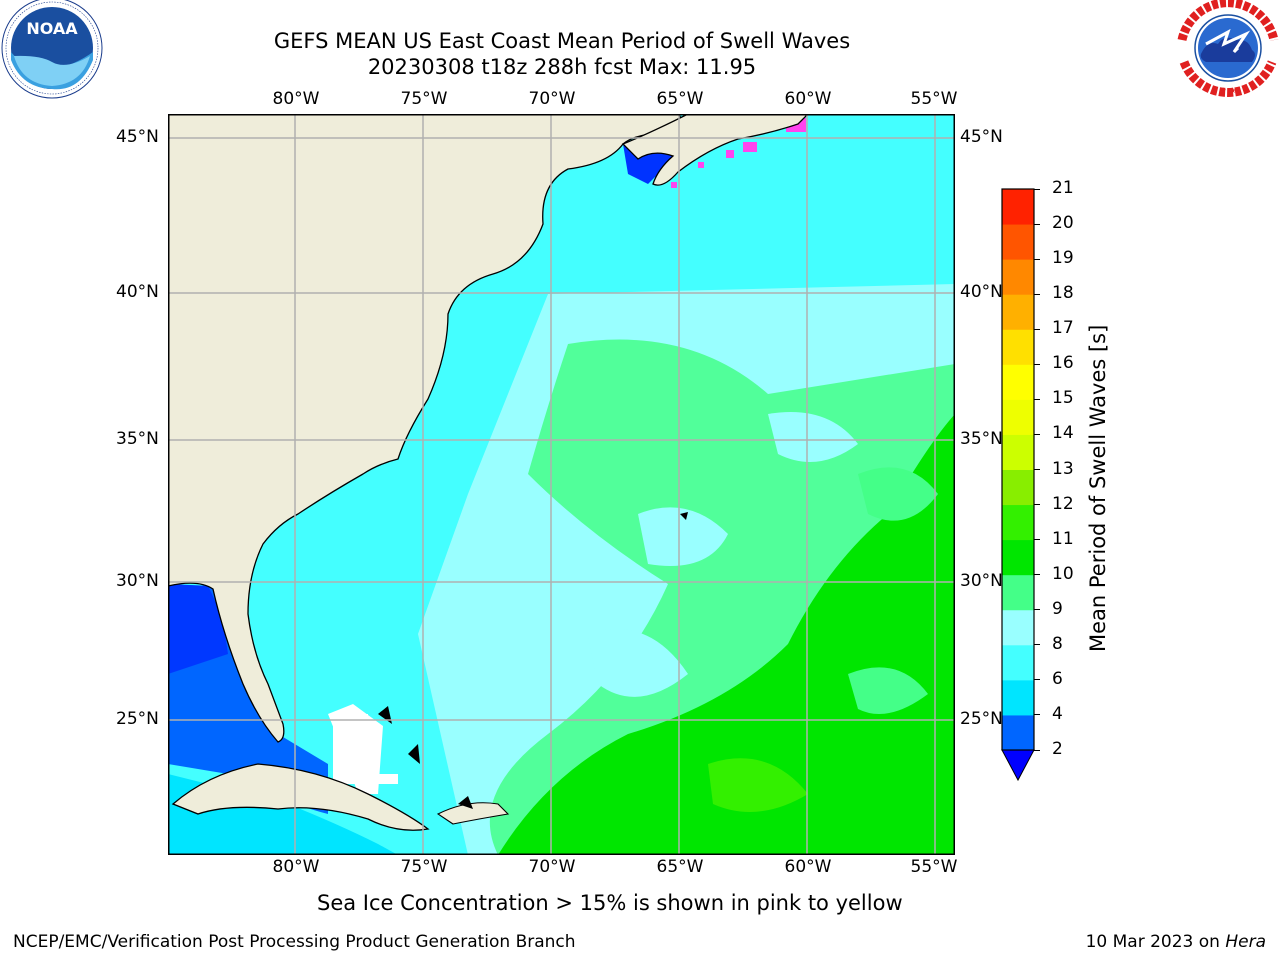  Describe the element at coordinates (465, 802) in the screenshot. I see `turks-caicos` at that location.